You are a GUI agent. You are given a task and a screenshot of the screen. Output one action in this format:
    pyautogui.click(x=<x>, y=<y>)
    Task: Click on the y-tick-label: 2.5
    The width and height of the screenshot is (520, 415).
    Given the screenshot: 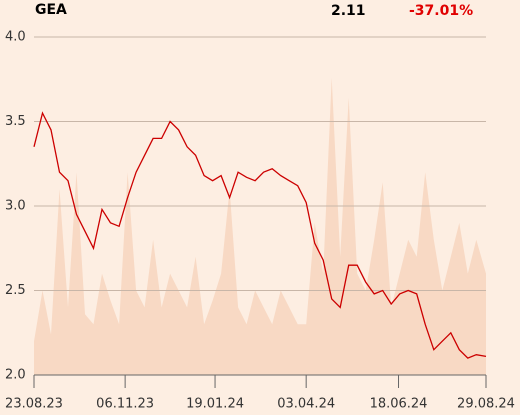 What is the action you would take?
    pyautogui.click(x=15, y=290)
    